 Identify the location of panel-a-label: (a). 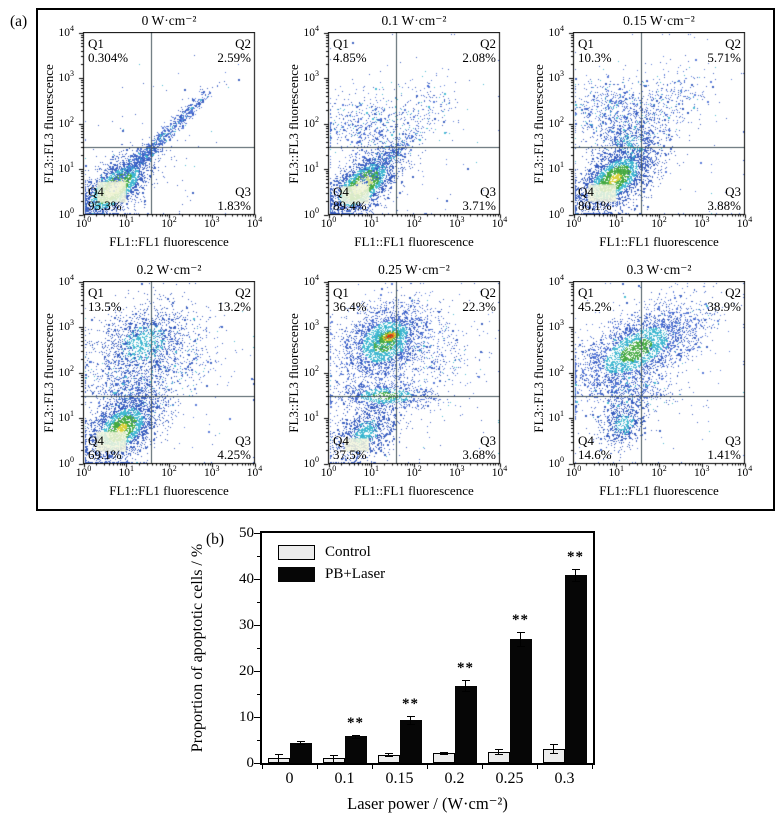
(19, 21).